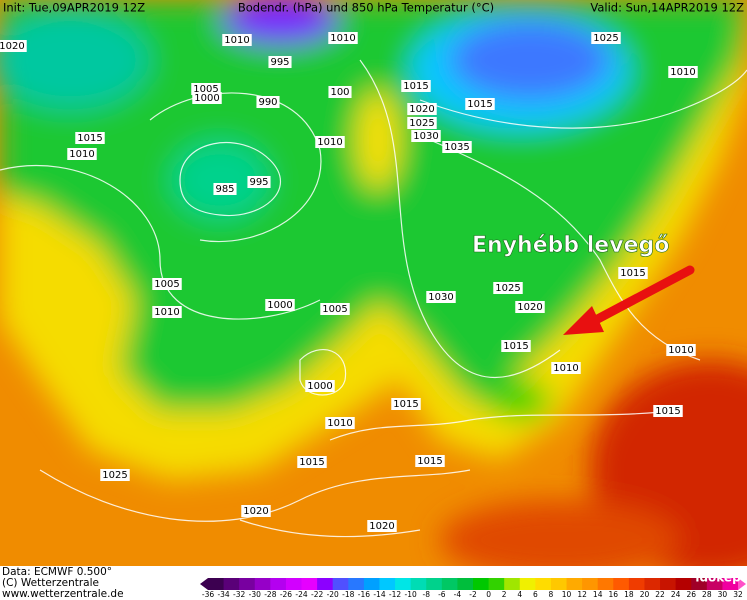  What do you see at coordinates (645, 594) in the screenshot?
I see `legend-tick-label: 20` at bounding box center [645, 594].